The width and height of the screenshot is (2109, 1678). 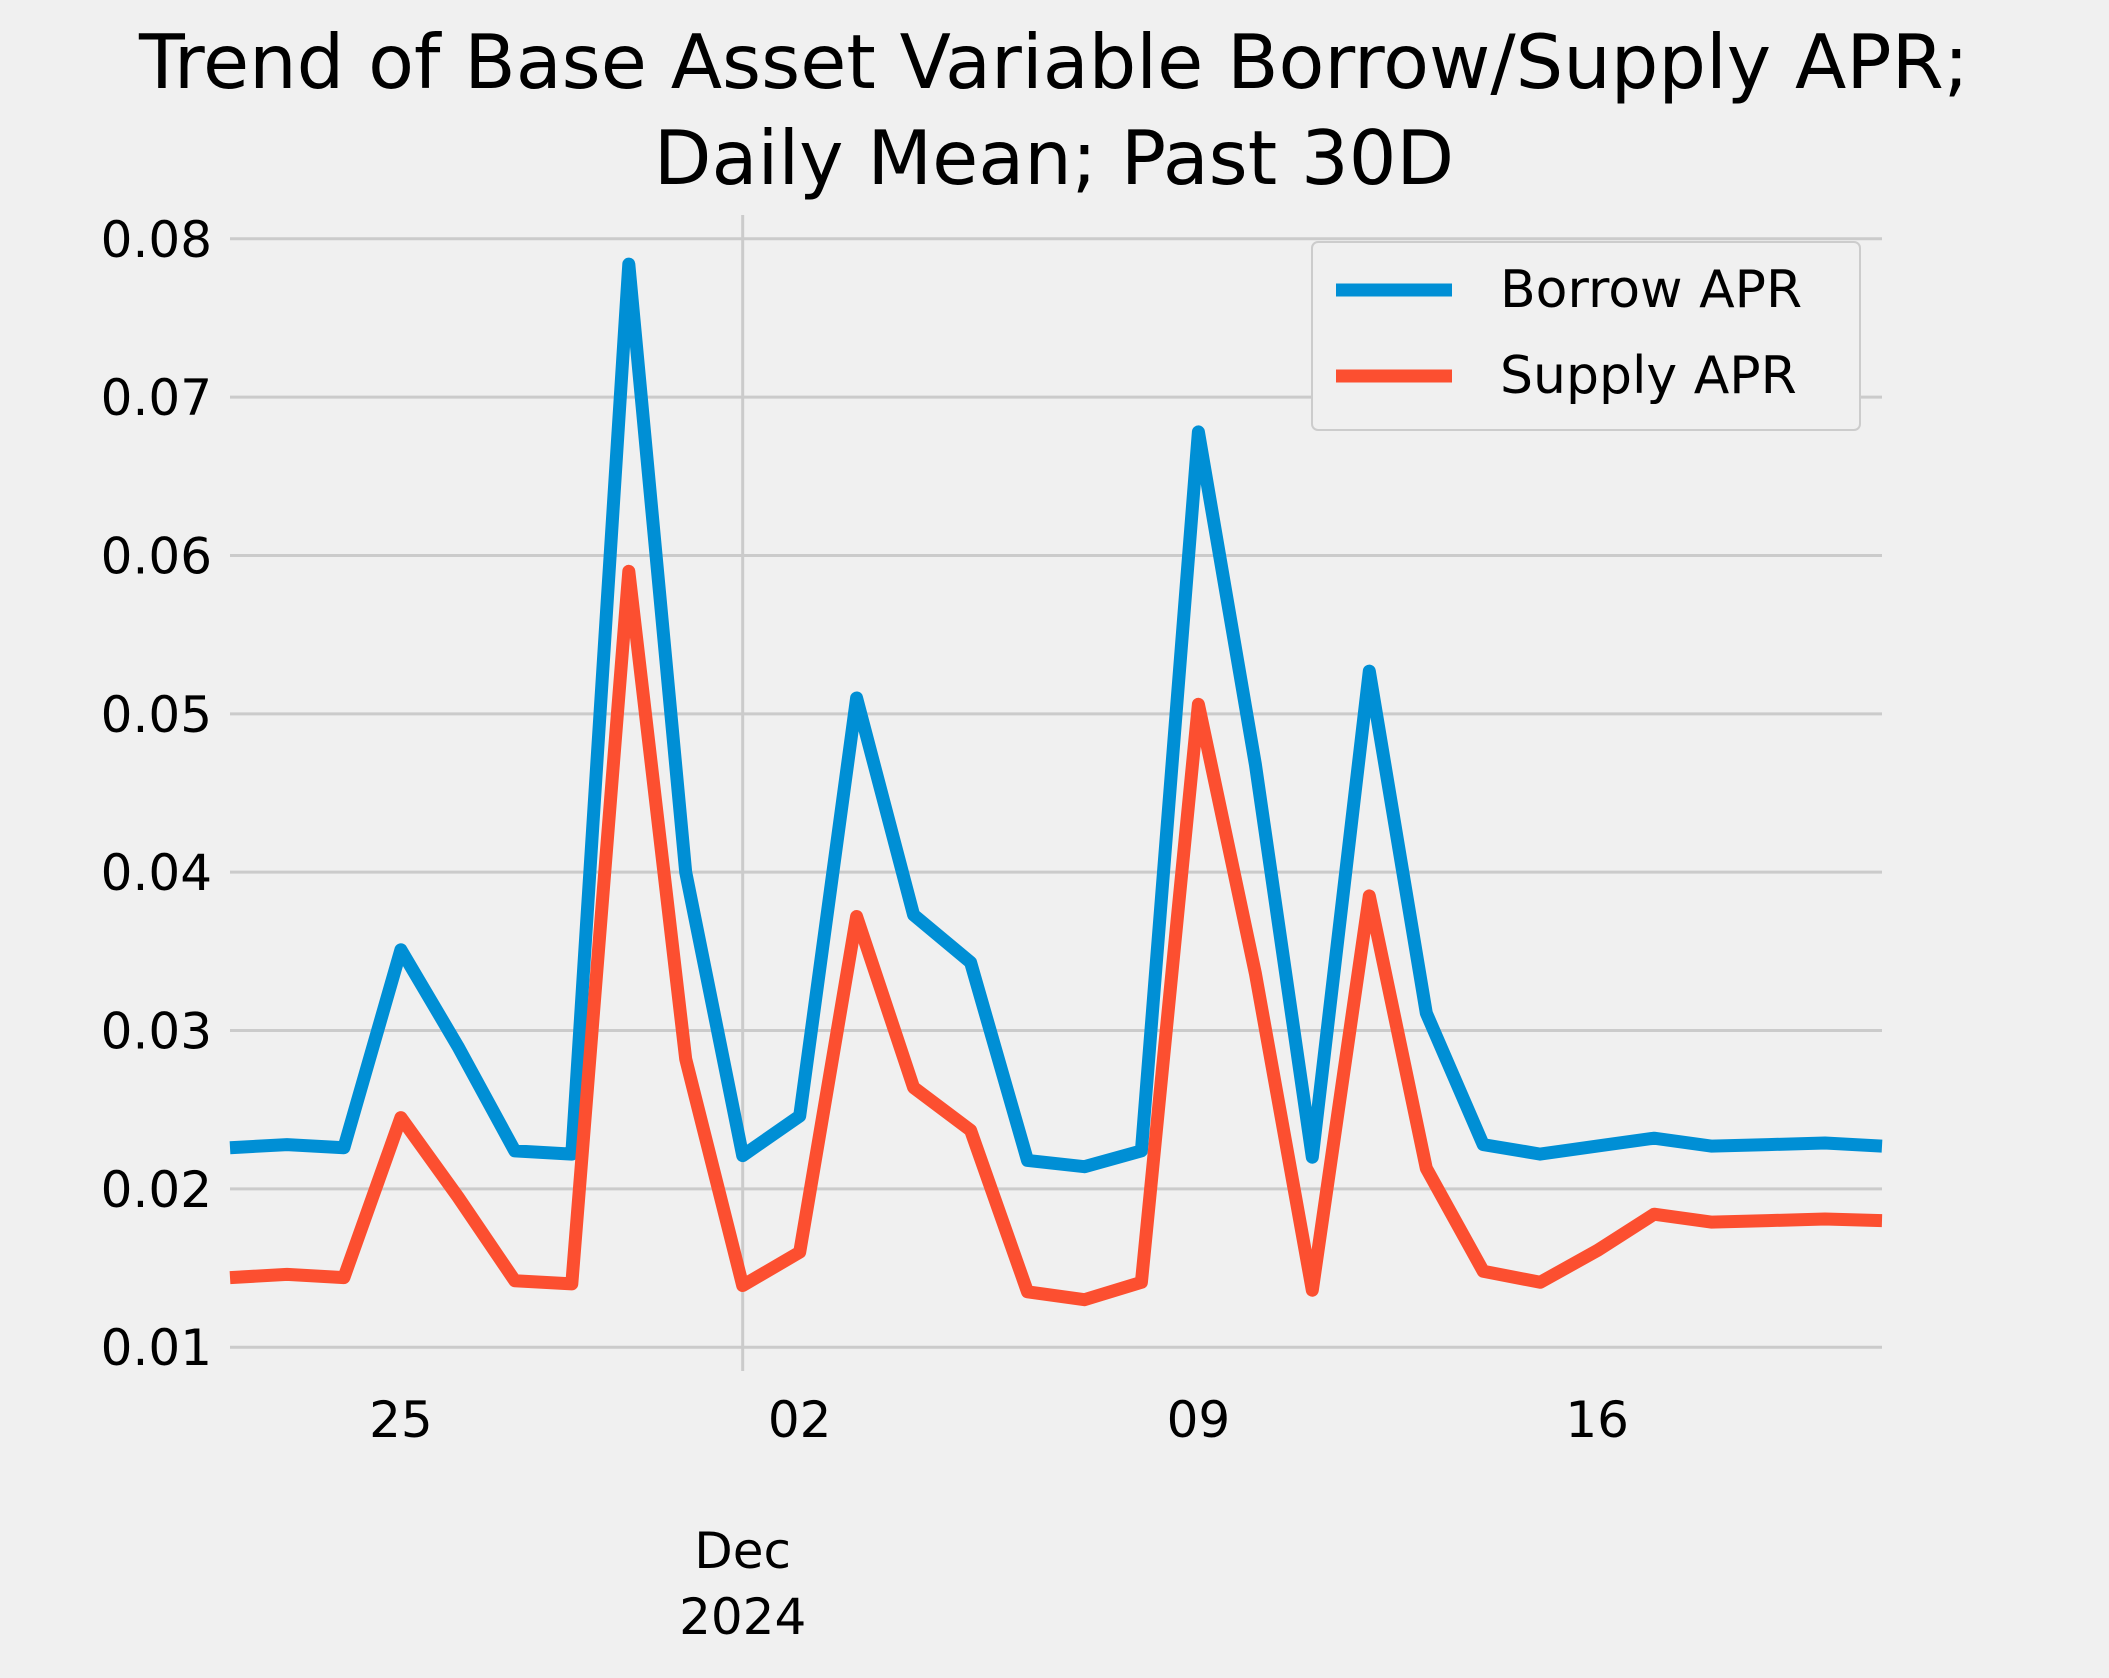 I want to click on y-tick-label: 0.01, so click(x=156, y=1348).